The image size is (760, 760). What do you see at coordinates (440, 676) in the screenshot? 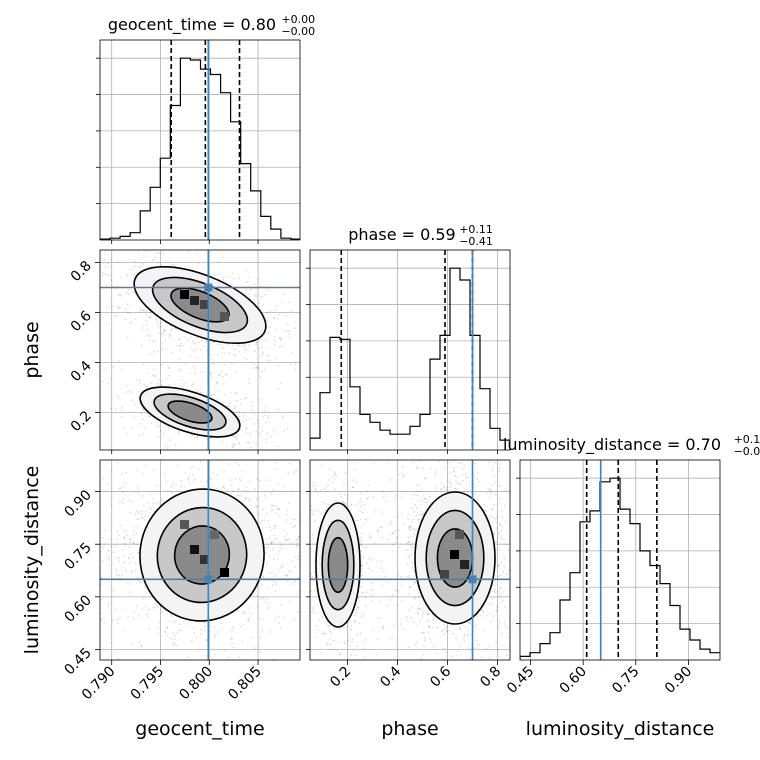
I see `x-tick-label: 0.6` at bounding box center [440, 676].